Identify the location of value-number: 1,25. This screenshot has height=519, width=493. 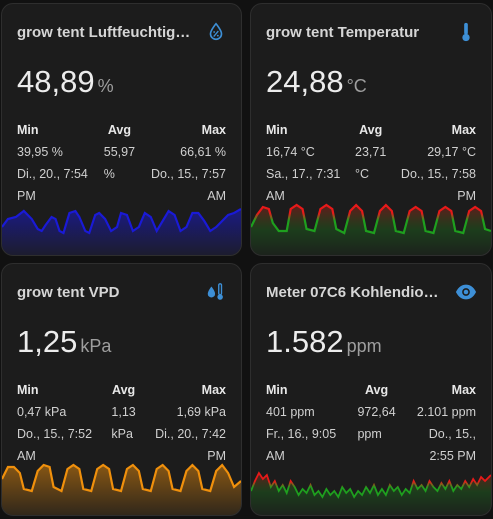
(47, 341).